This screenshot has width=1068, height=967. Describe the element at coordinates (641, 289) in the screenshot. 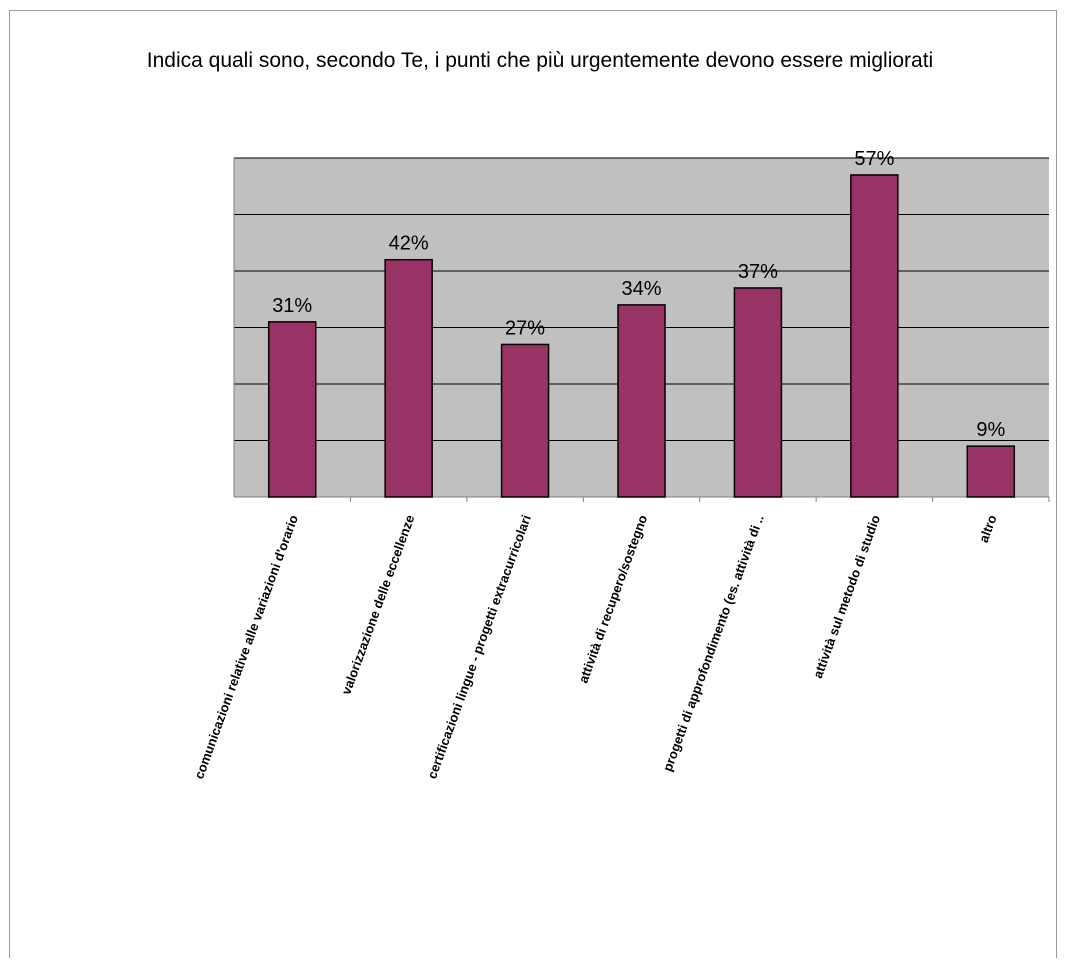

I see `data-label: 34%` at that location.